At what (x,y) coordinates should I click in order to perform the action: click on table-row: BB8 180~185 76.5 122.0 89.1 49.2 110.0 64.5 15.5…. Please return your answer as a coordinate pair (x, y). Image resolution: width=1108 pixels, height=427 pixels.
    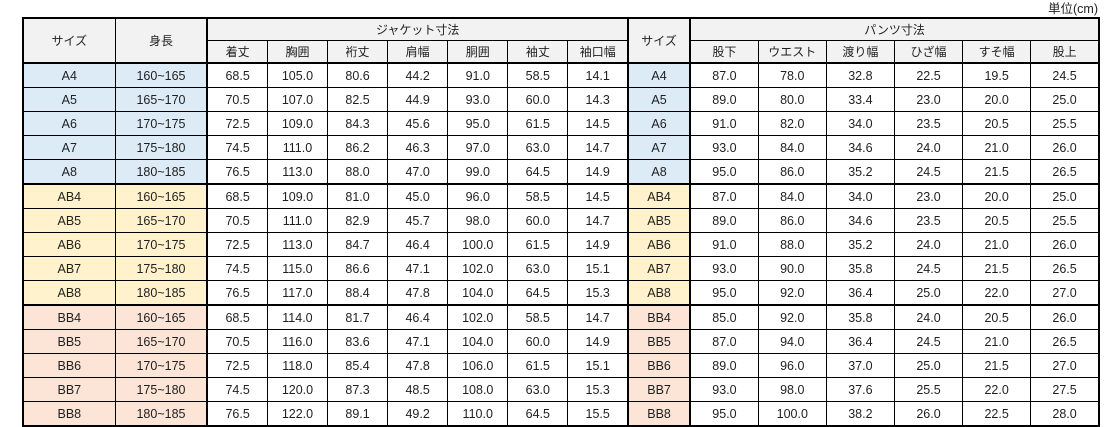
    Looking at the image, I should click on (561, 414).